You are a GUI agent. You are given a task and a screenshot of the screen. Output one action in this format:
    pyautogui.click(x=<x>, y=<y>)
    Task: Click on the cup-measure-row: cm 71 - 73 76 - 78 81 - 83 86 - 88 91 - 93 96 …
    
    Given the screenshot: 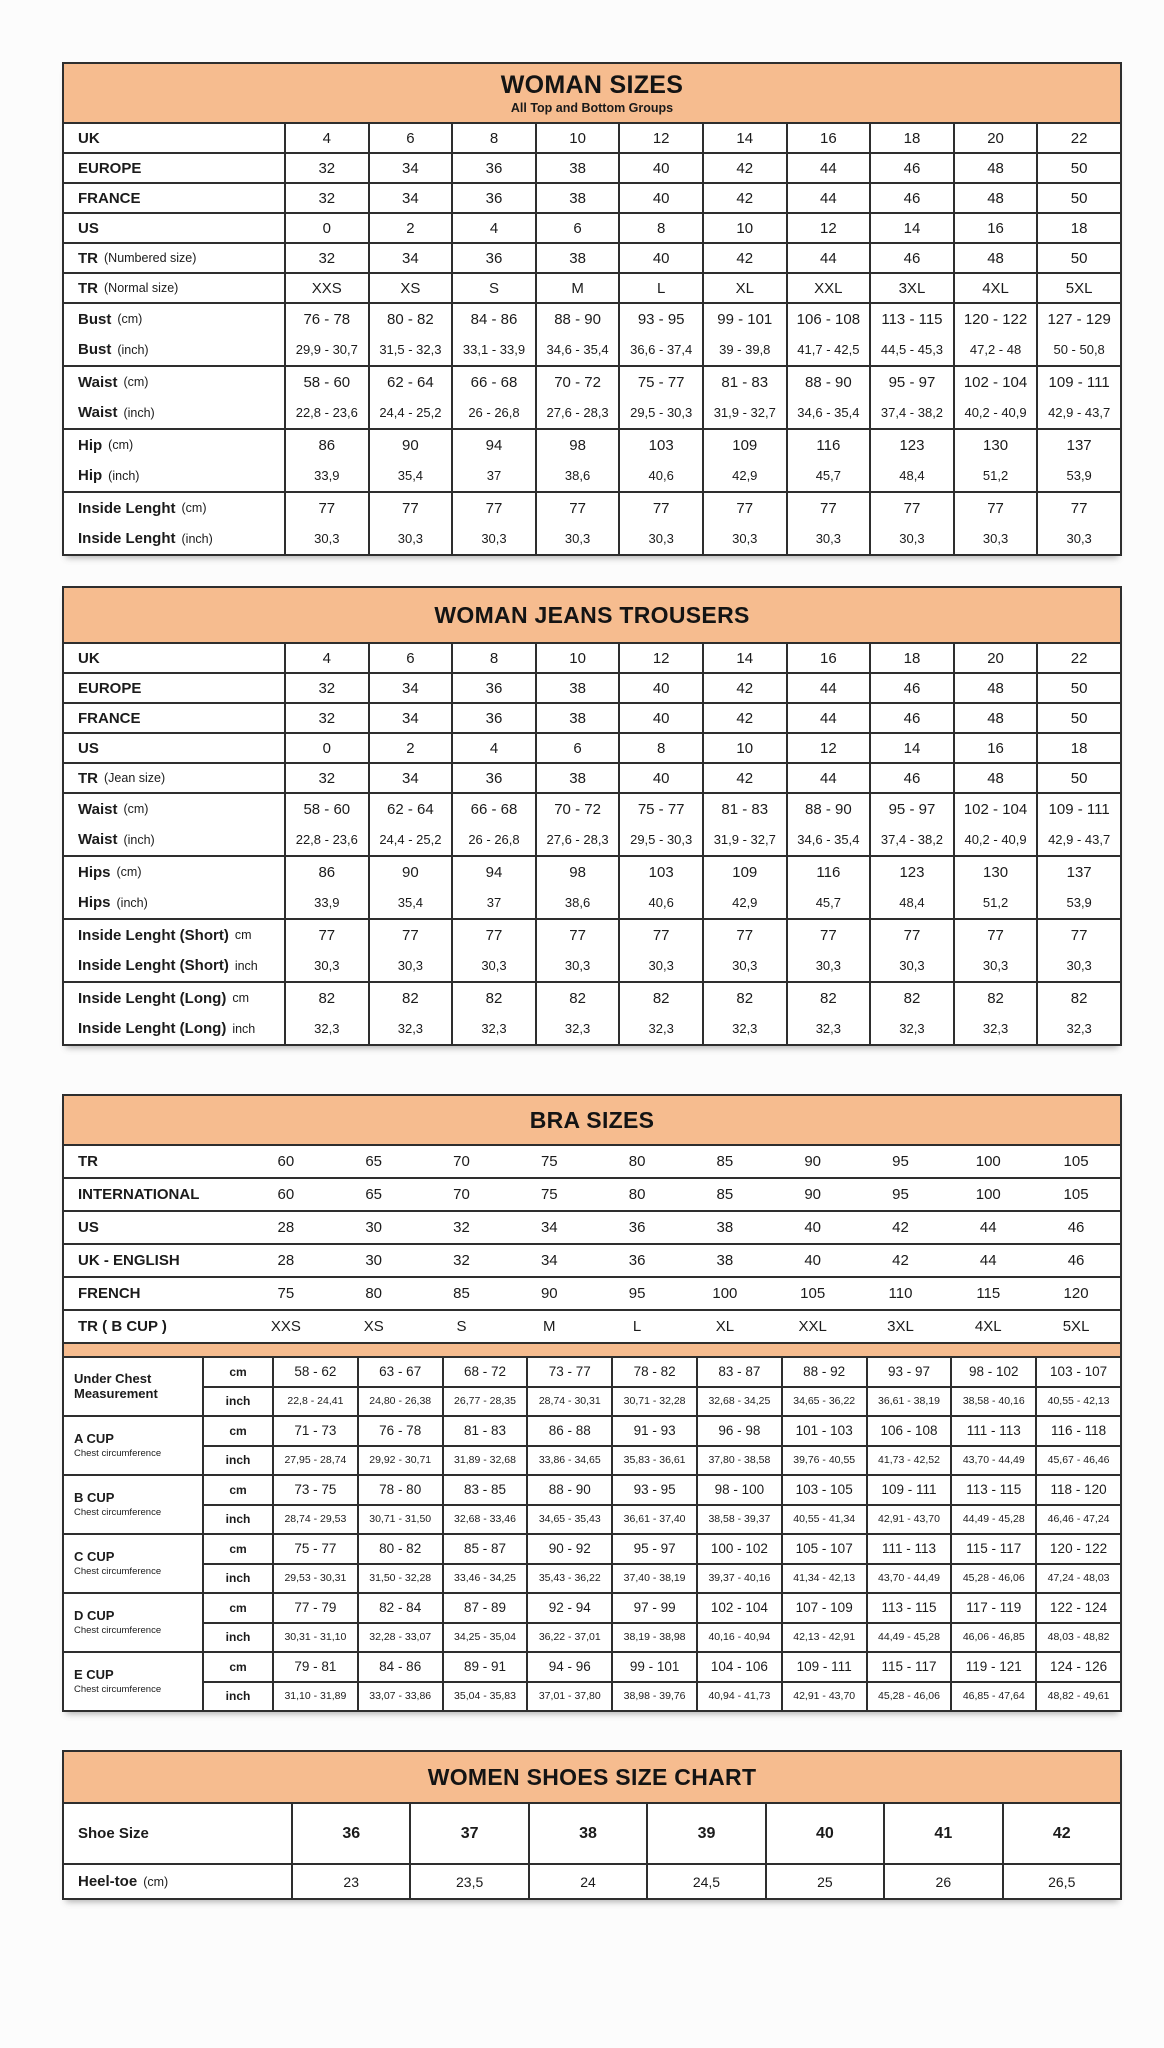 What is the action you would take?
    pyautogui.click(x=661, y=1431)
    